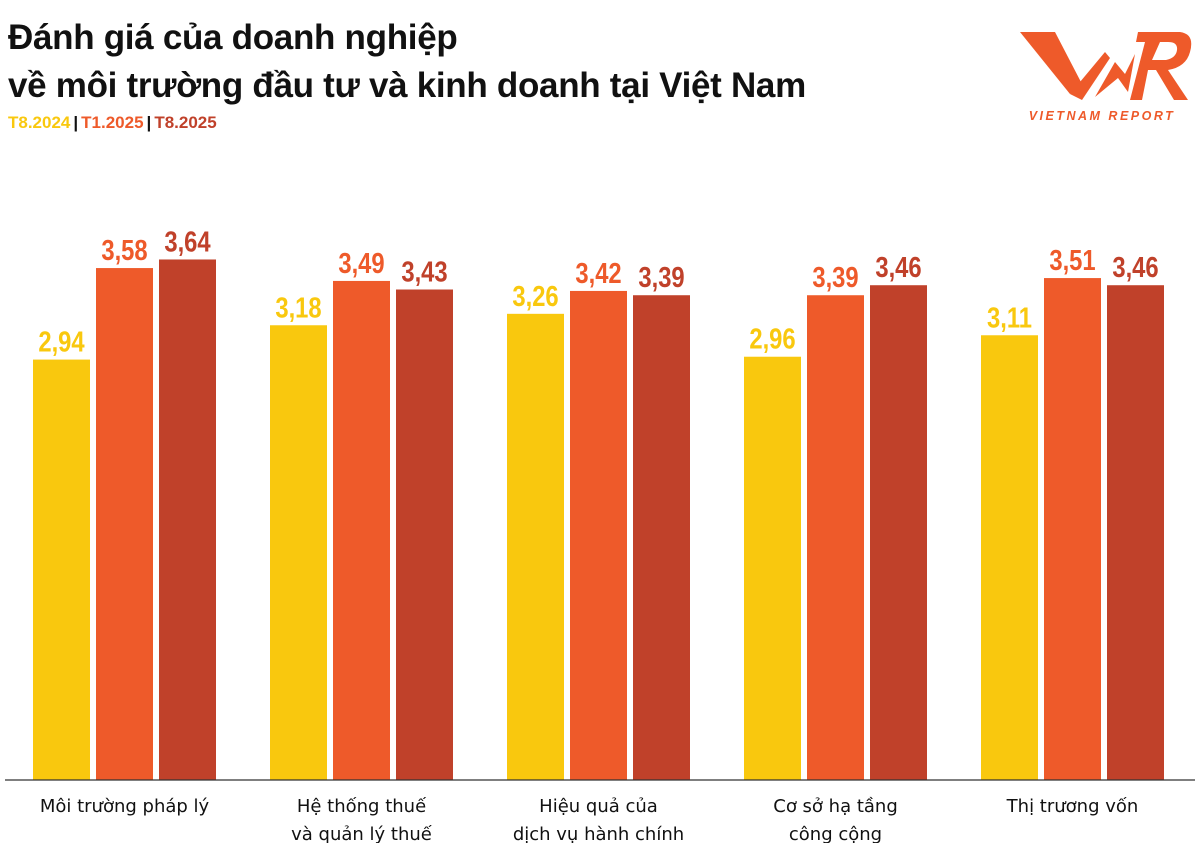 This screenshot has width=1200, height=843. Describe the element at coordinates (124, 250) in the screenshot. I see `data-label: 3,58` at that location.